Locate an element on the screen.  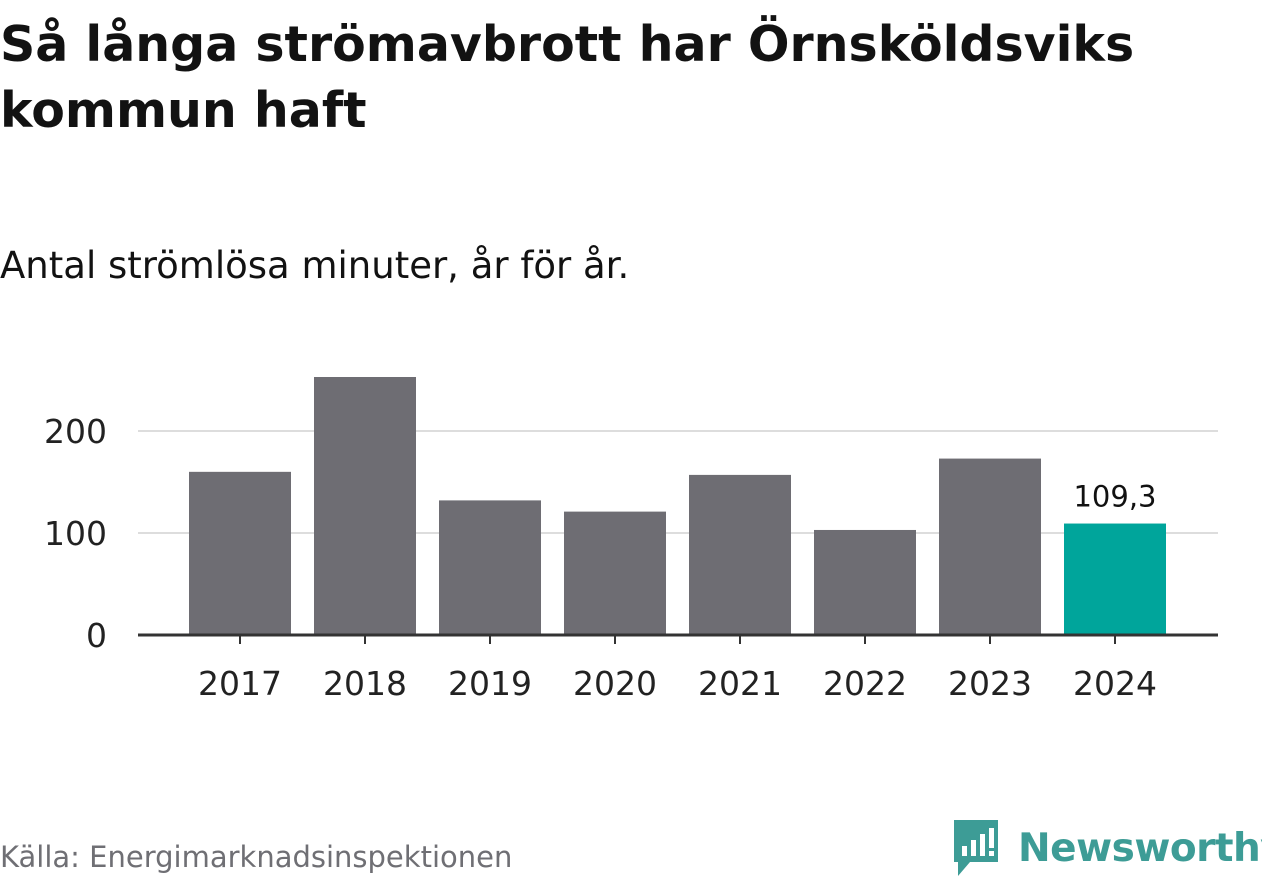
brand-name: Newsworthy is located at coordinates (1140, 848).